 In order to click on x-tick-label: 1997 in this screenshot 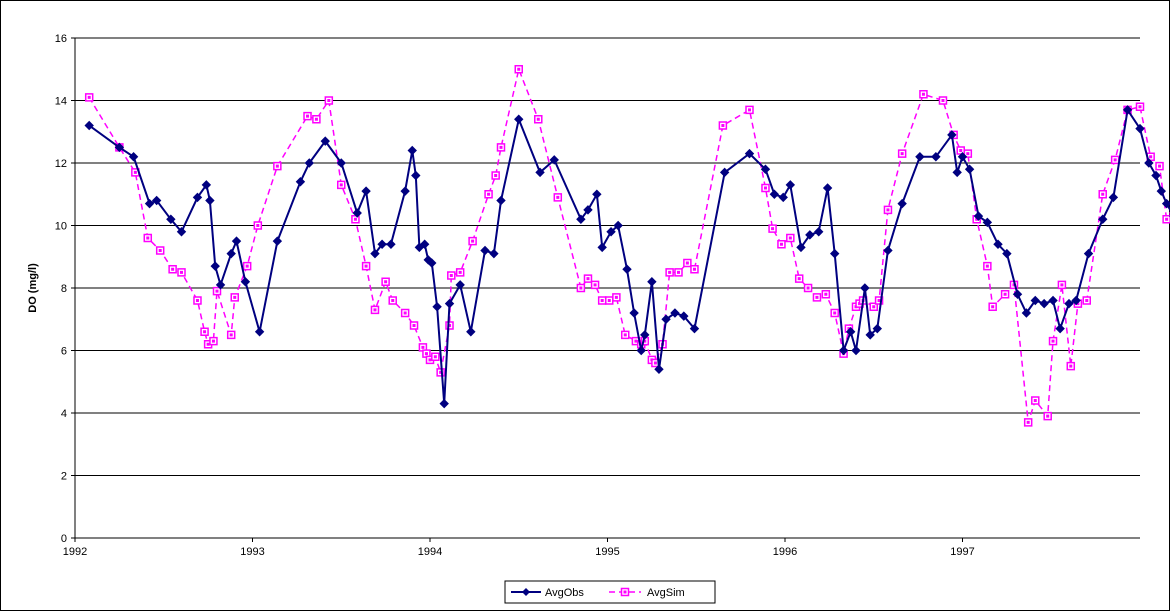, I will do `click(962, 552)`.